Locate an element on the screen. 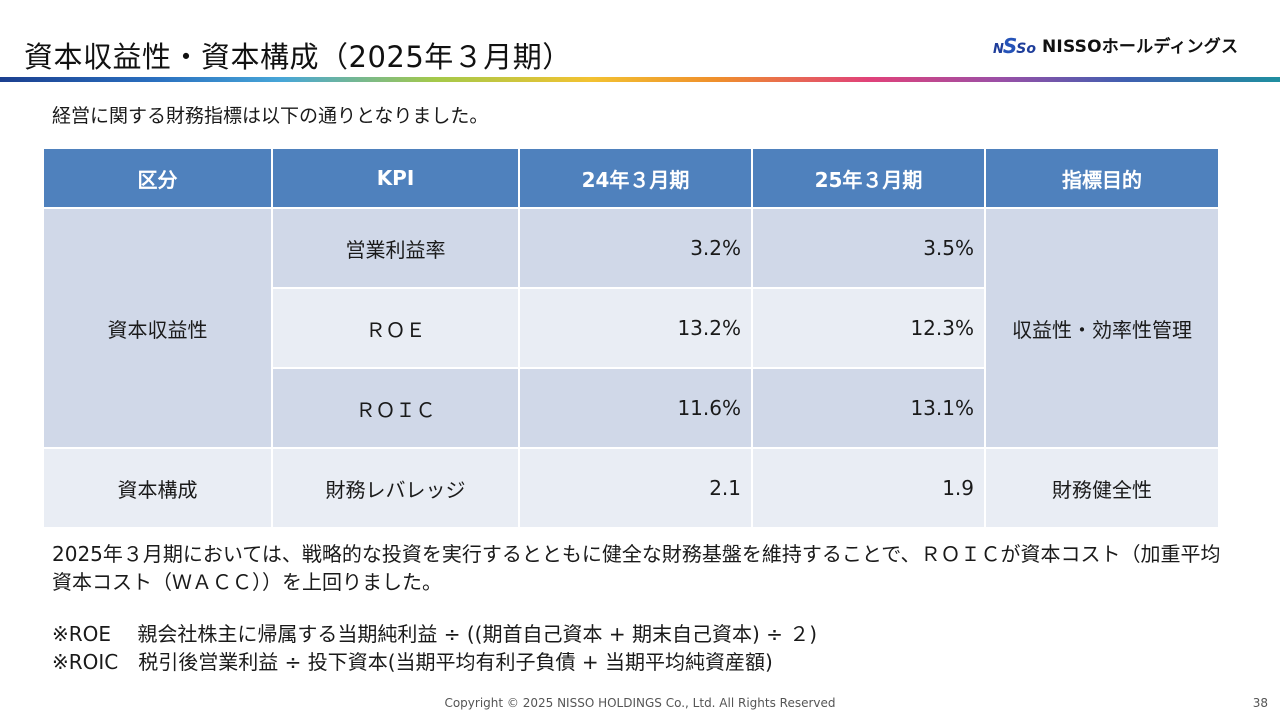  page-title: 資本収益性・資本構成（2025年３月期） is located at coordinates (298, 57).